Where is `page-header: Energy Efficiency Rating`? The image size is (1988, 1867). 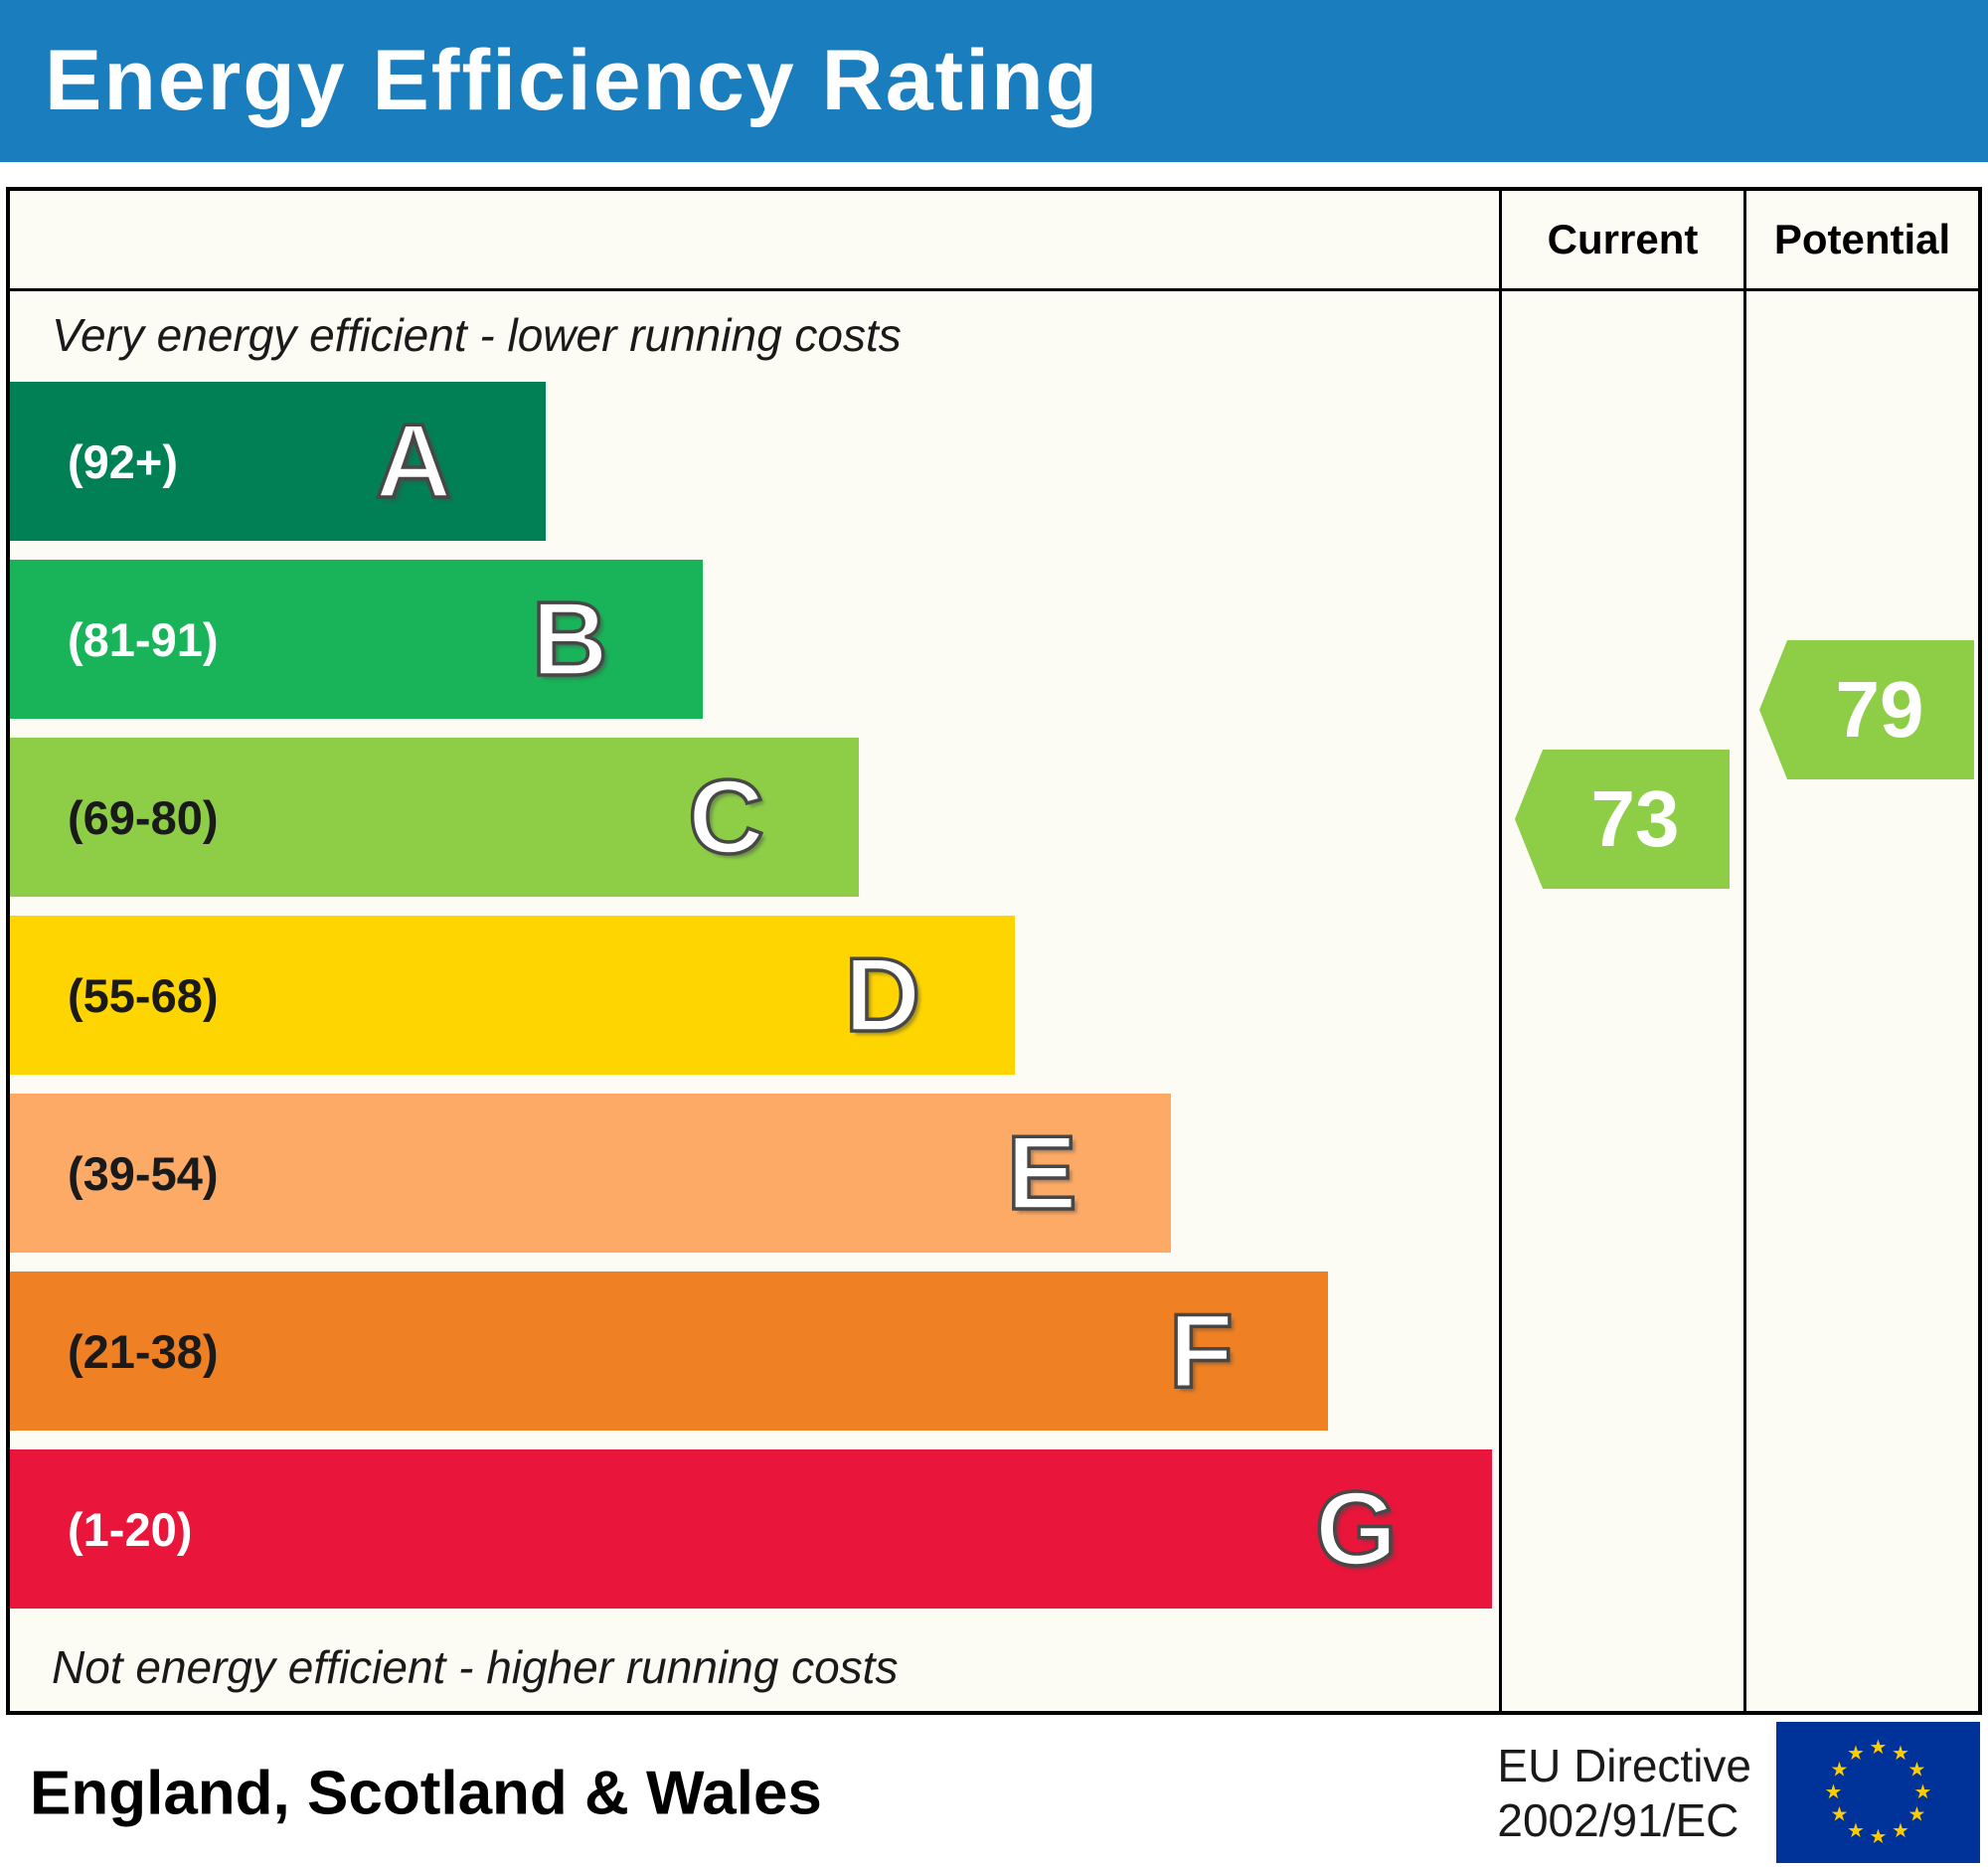
page-header: Energy Efficiency Rating is located at coordinates (994, 81).